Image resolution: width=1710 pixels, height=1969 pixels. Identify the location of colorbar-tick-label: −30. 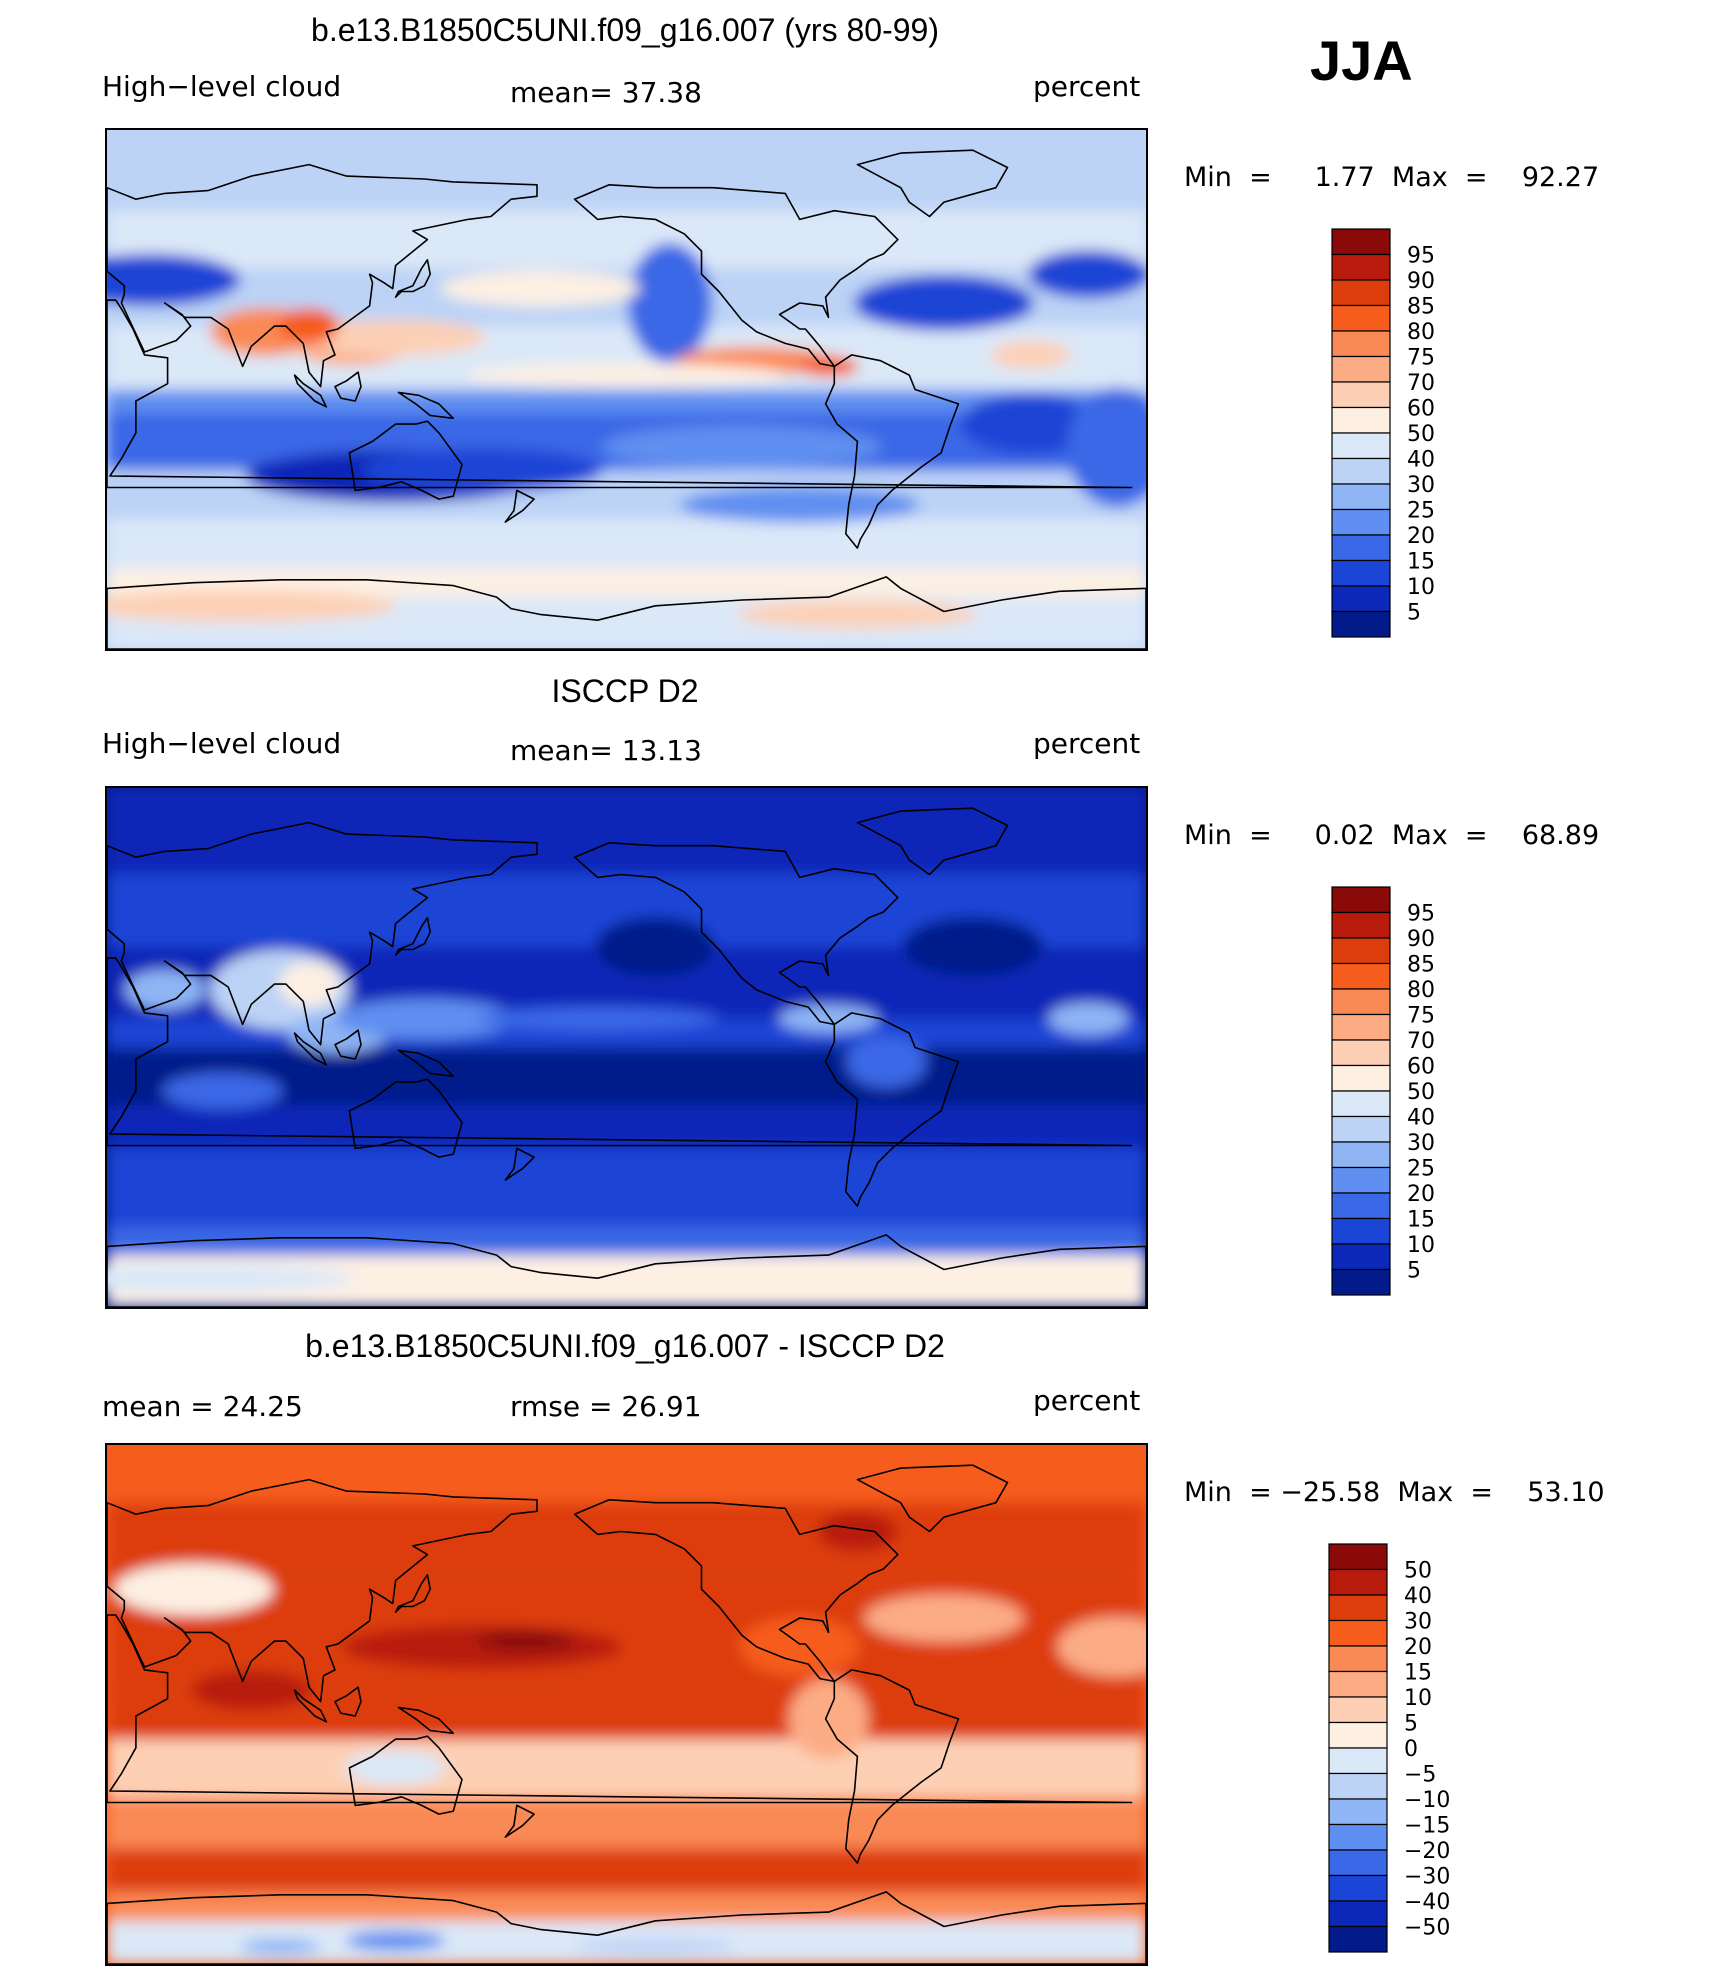
(1427, 1877).